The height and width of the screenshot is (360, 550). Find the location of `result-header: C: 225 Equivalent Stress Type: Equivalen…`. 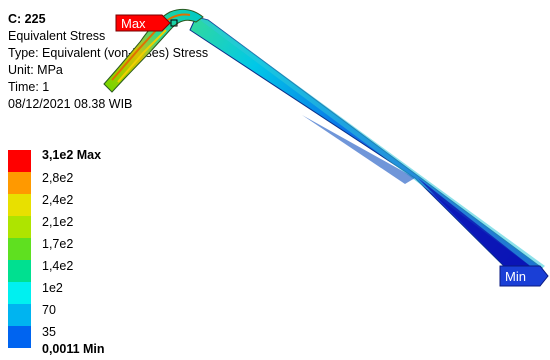

result-header: C: 225 Equivalent Stress Type: Equivalen… is located at coordinates (108, 62).